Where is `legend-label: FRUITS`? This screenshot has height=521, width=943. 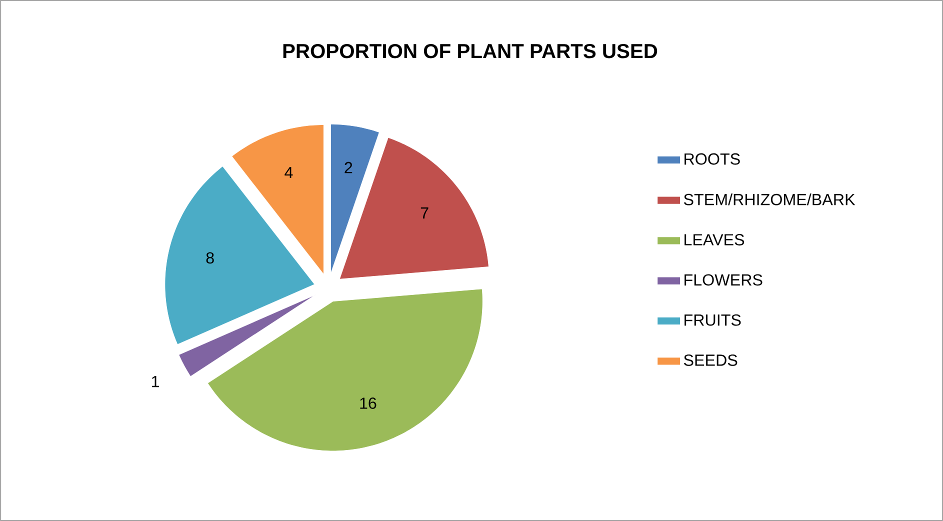 legend-label: FRUITS is located at coordinates (712, 320).